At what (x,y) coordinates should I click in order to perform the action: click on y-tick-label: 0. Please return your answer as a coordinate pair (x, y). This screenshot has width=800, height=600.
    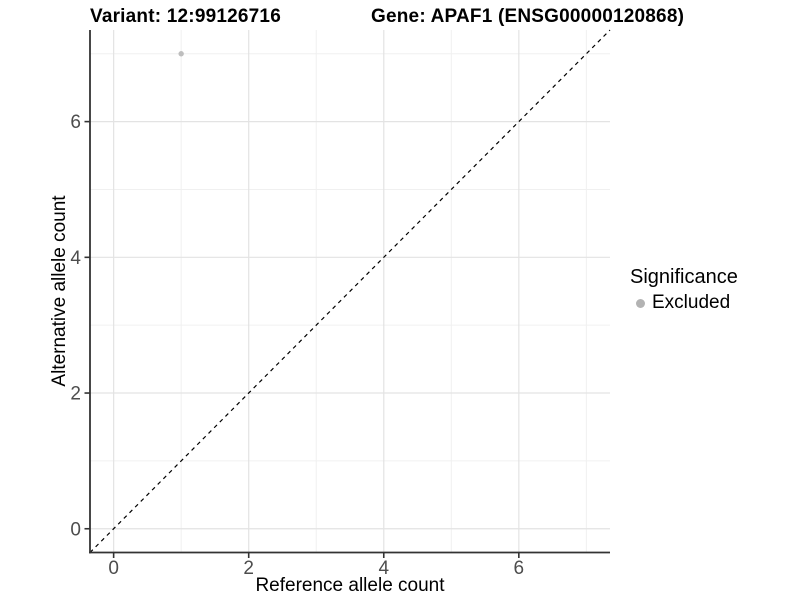
    Looking at the image, I should click on (75, 529).